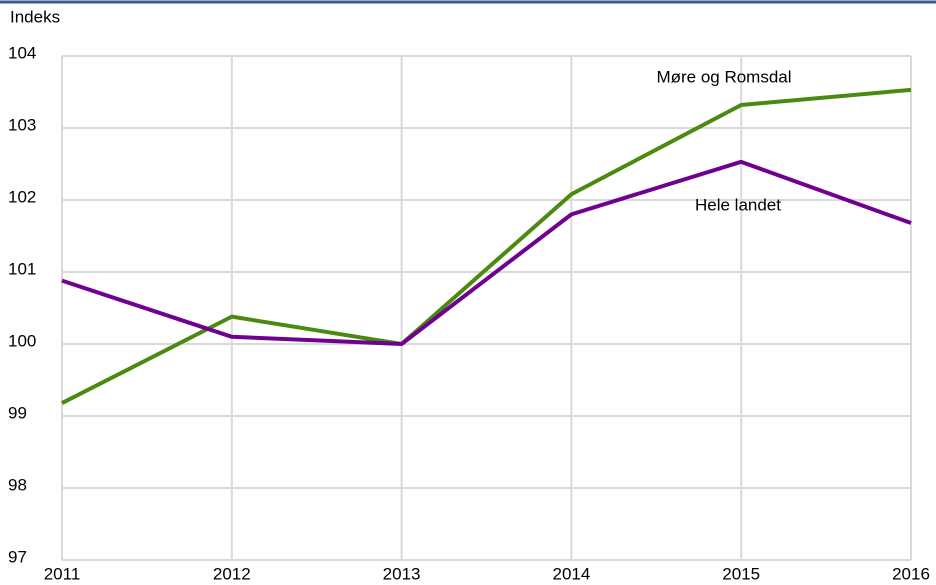  I want to click on x-tick-label: 2016, so click(911, 573).